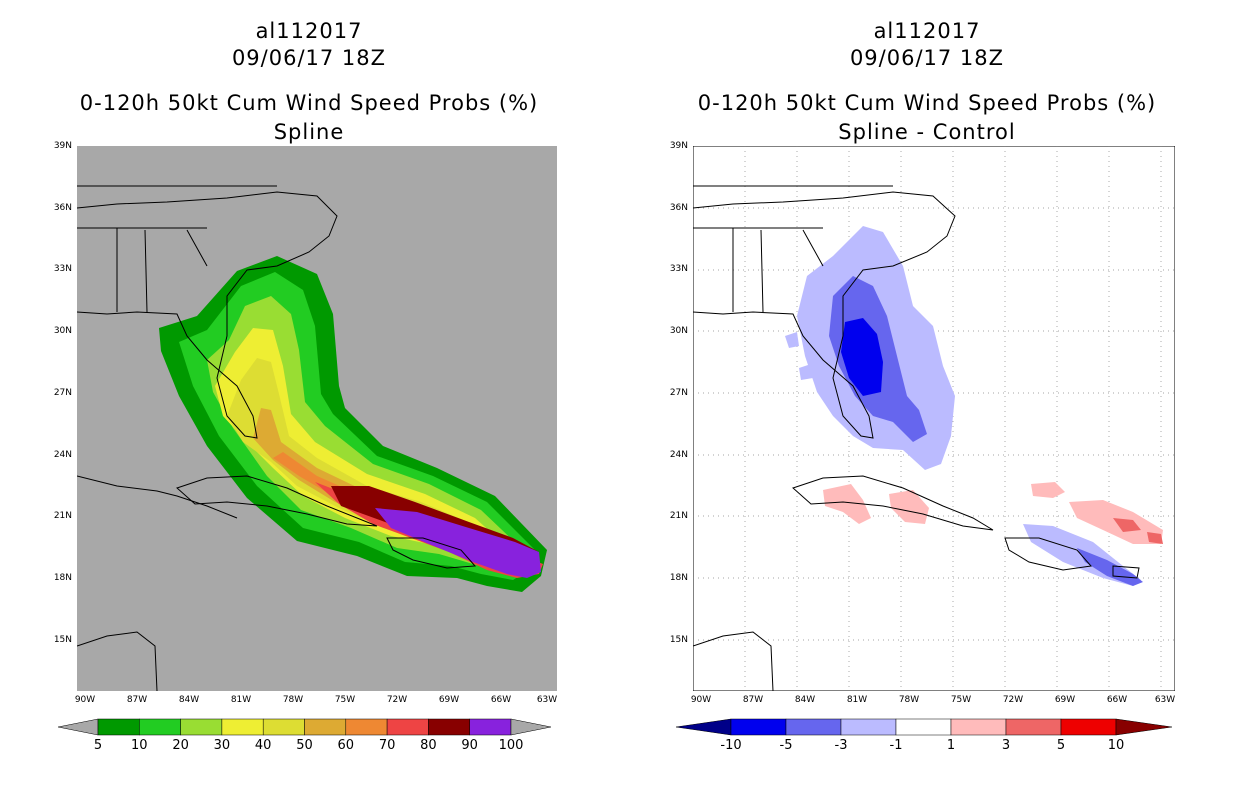 Image resolution: width=1236 pixels, height=800 pixels. Describe the element at coordinates (309, 58) in the screenshot. I see `left-datetime: 09/06/17 18Z` at that location.